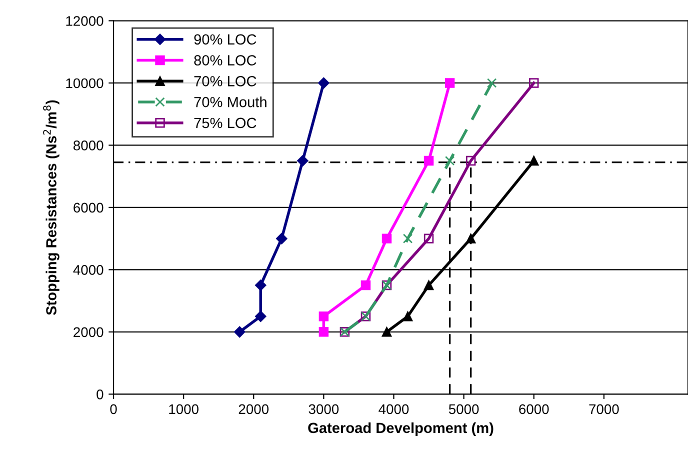 The width and height of the screenshot is (688, 461). Describe the element at coordinates (85, 83) in the screenshot. I see `y-tick-label: 10000` at that location.